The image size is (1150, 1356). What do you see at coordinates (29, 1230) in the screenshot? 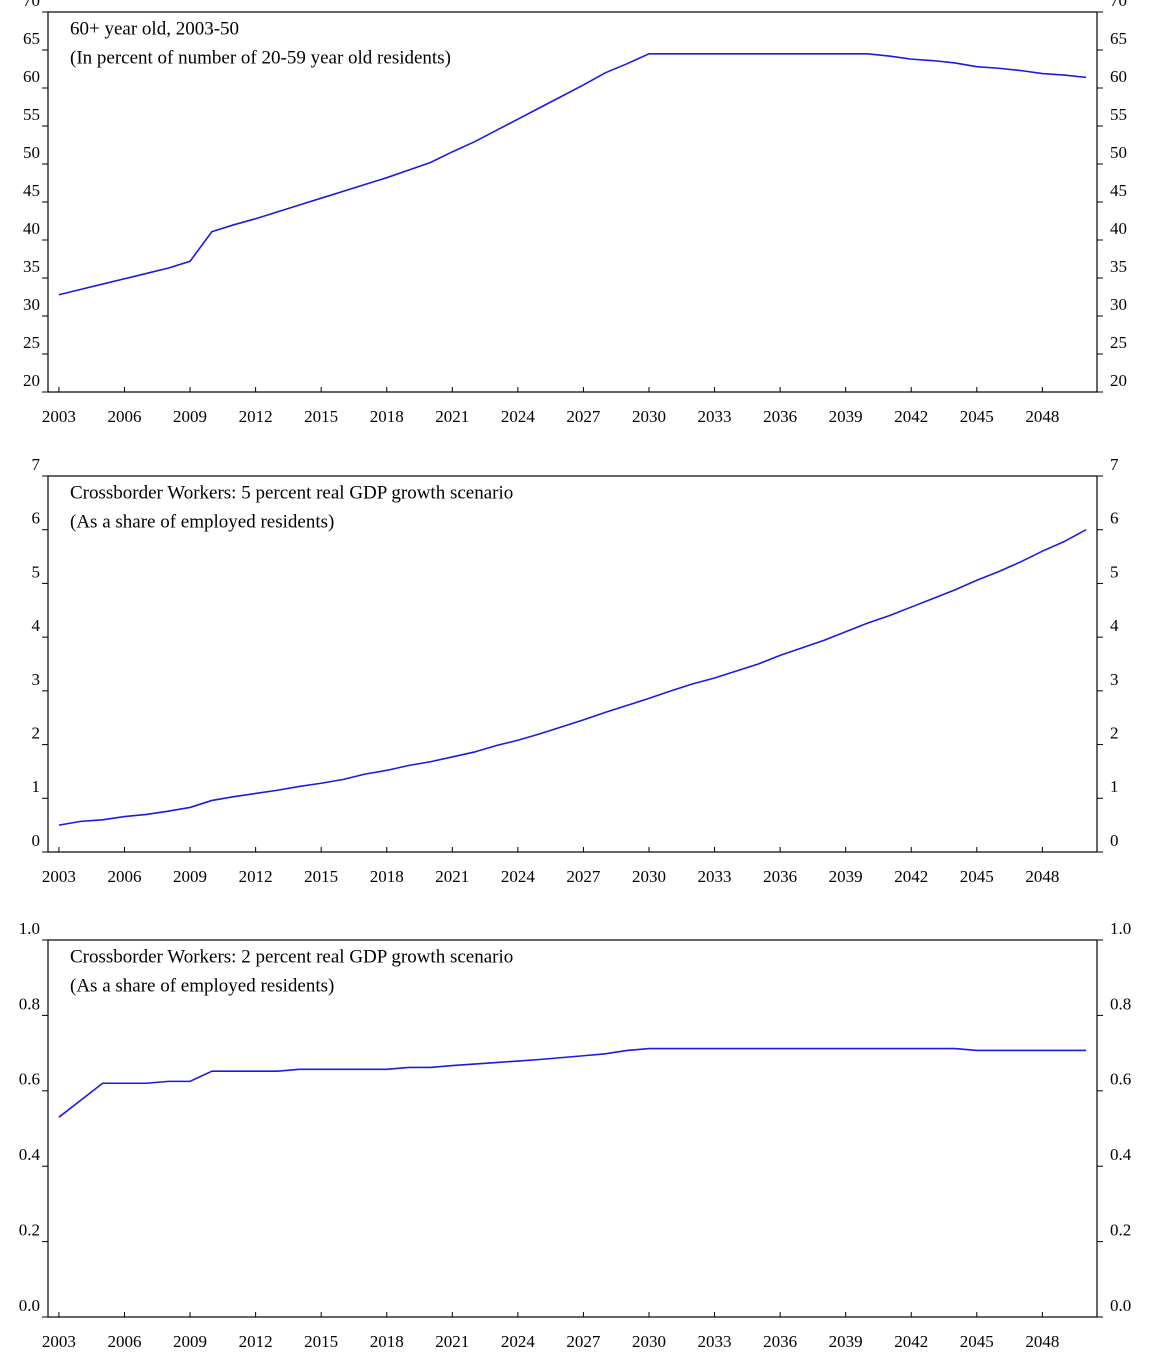
I see `y-tick-label: 0.2` at bounding box center [29, 1230].